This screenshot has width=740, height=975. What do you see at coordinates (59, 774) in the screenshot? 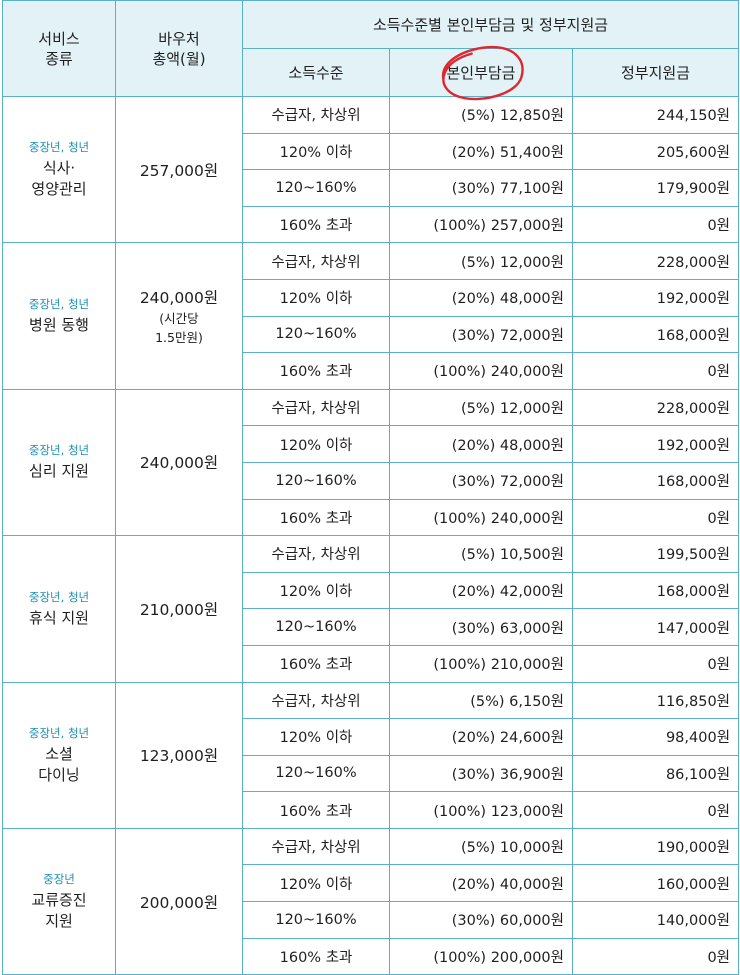
I see `service-name-line2: 다이닝` at bounding box center [59, 774].